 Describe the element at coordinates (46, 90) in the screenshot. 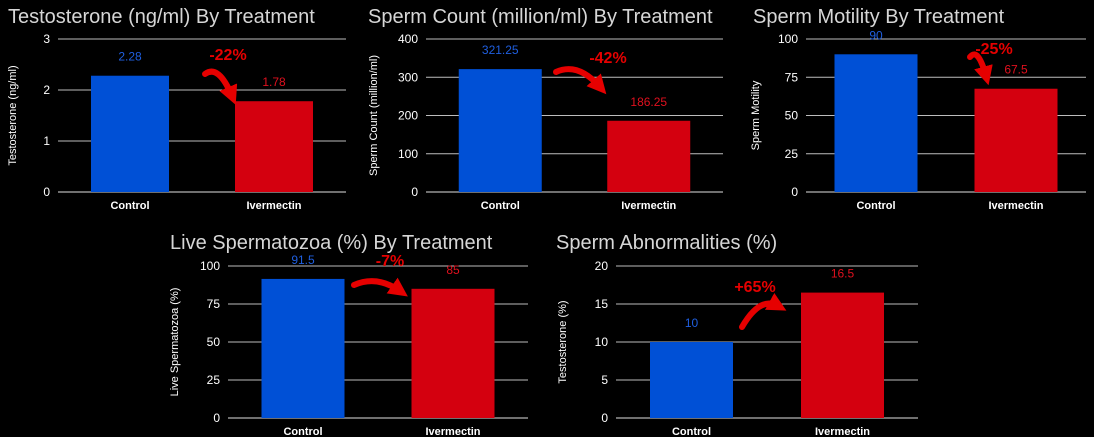

I see `y-tick-label: 2` at that location.